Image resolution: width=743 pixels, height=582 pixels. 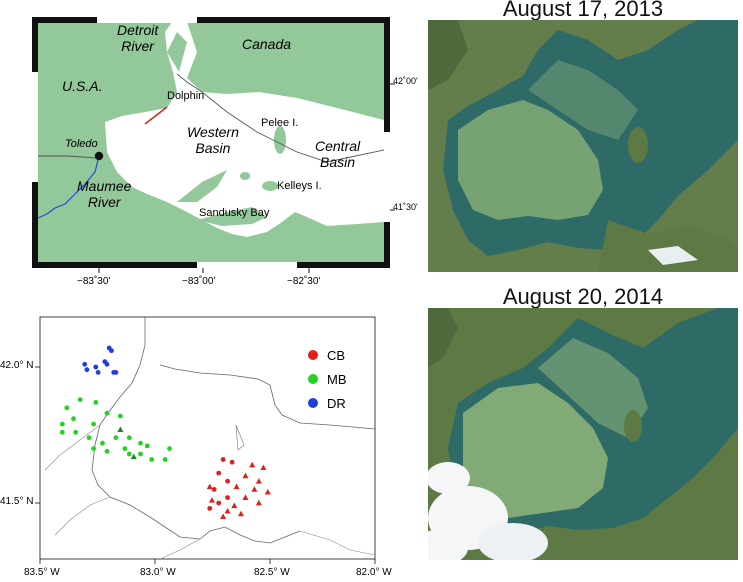 What do you see at coordinates (246, 178) in the screenshot?
I see `map-ticks` at bounding box center [246, 178].